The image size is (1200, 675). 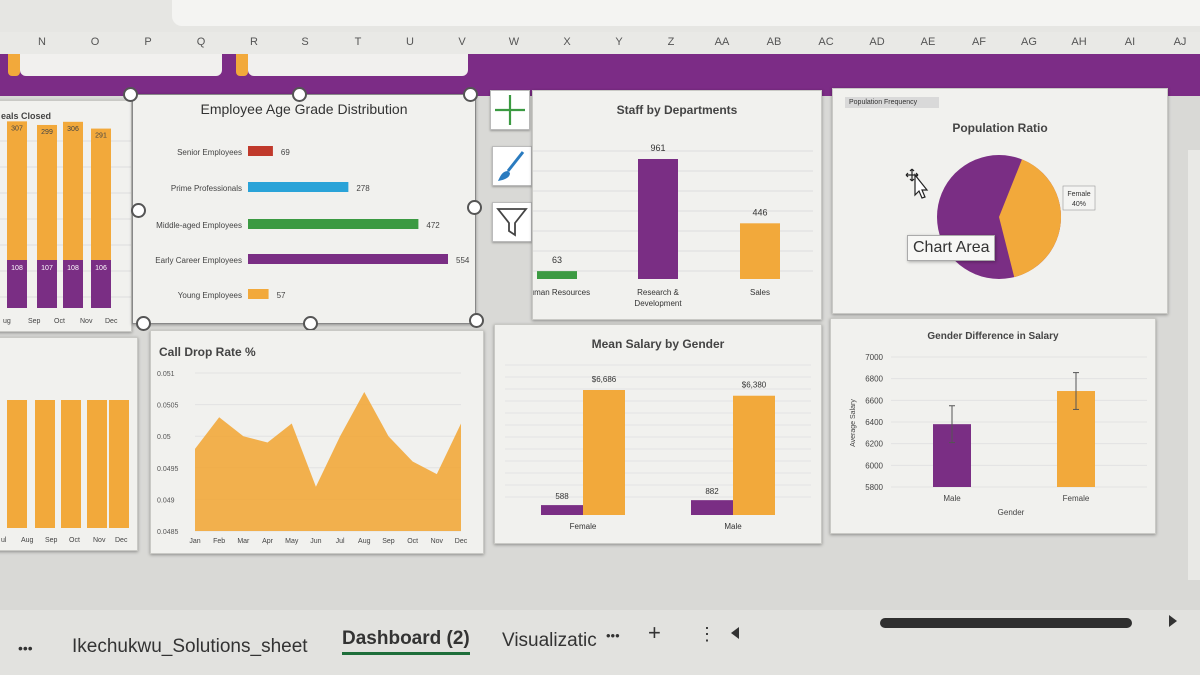 What do you see at coordinates (1180, 42) in the screenshot?
I see `column-header-aj: AJ` at bounding box center [1180, 42].